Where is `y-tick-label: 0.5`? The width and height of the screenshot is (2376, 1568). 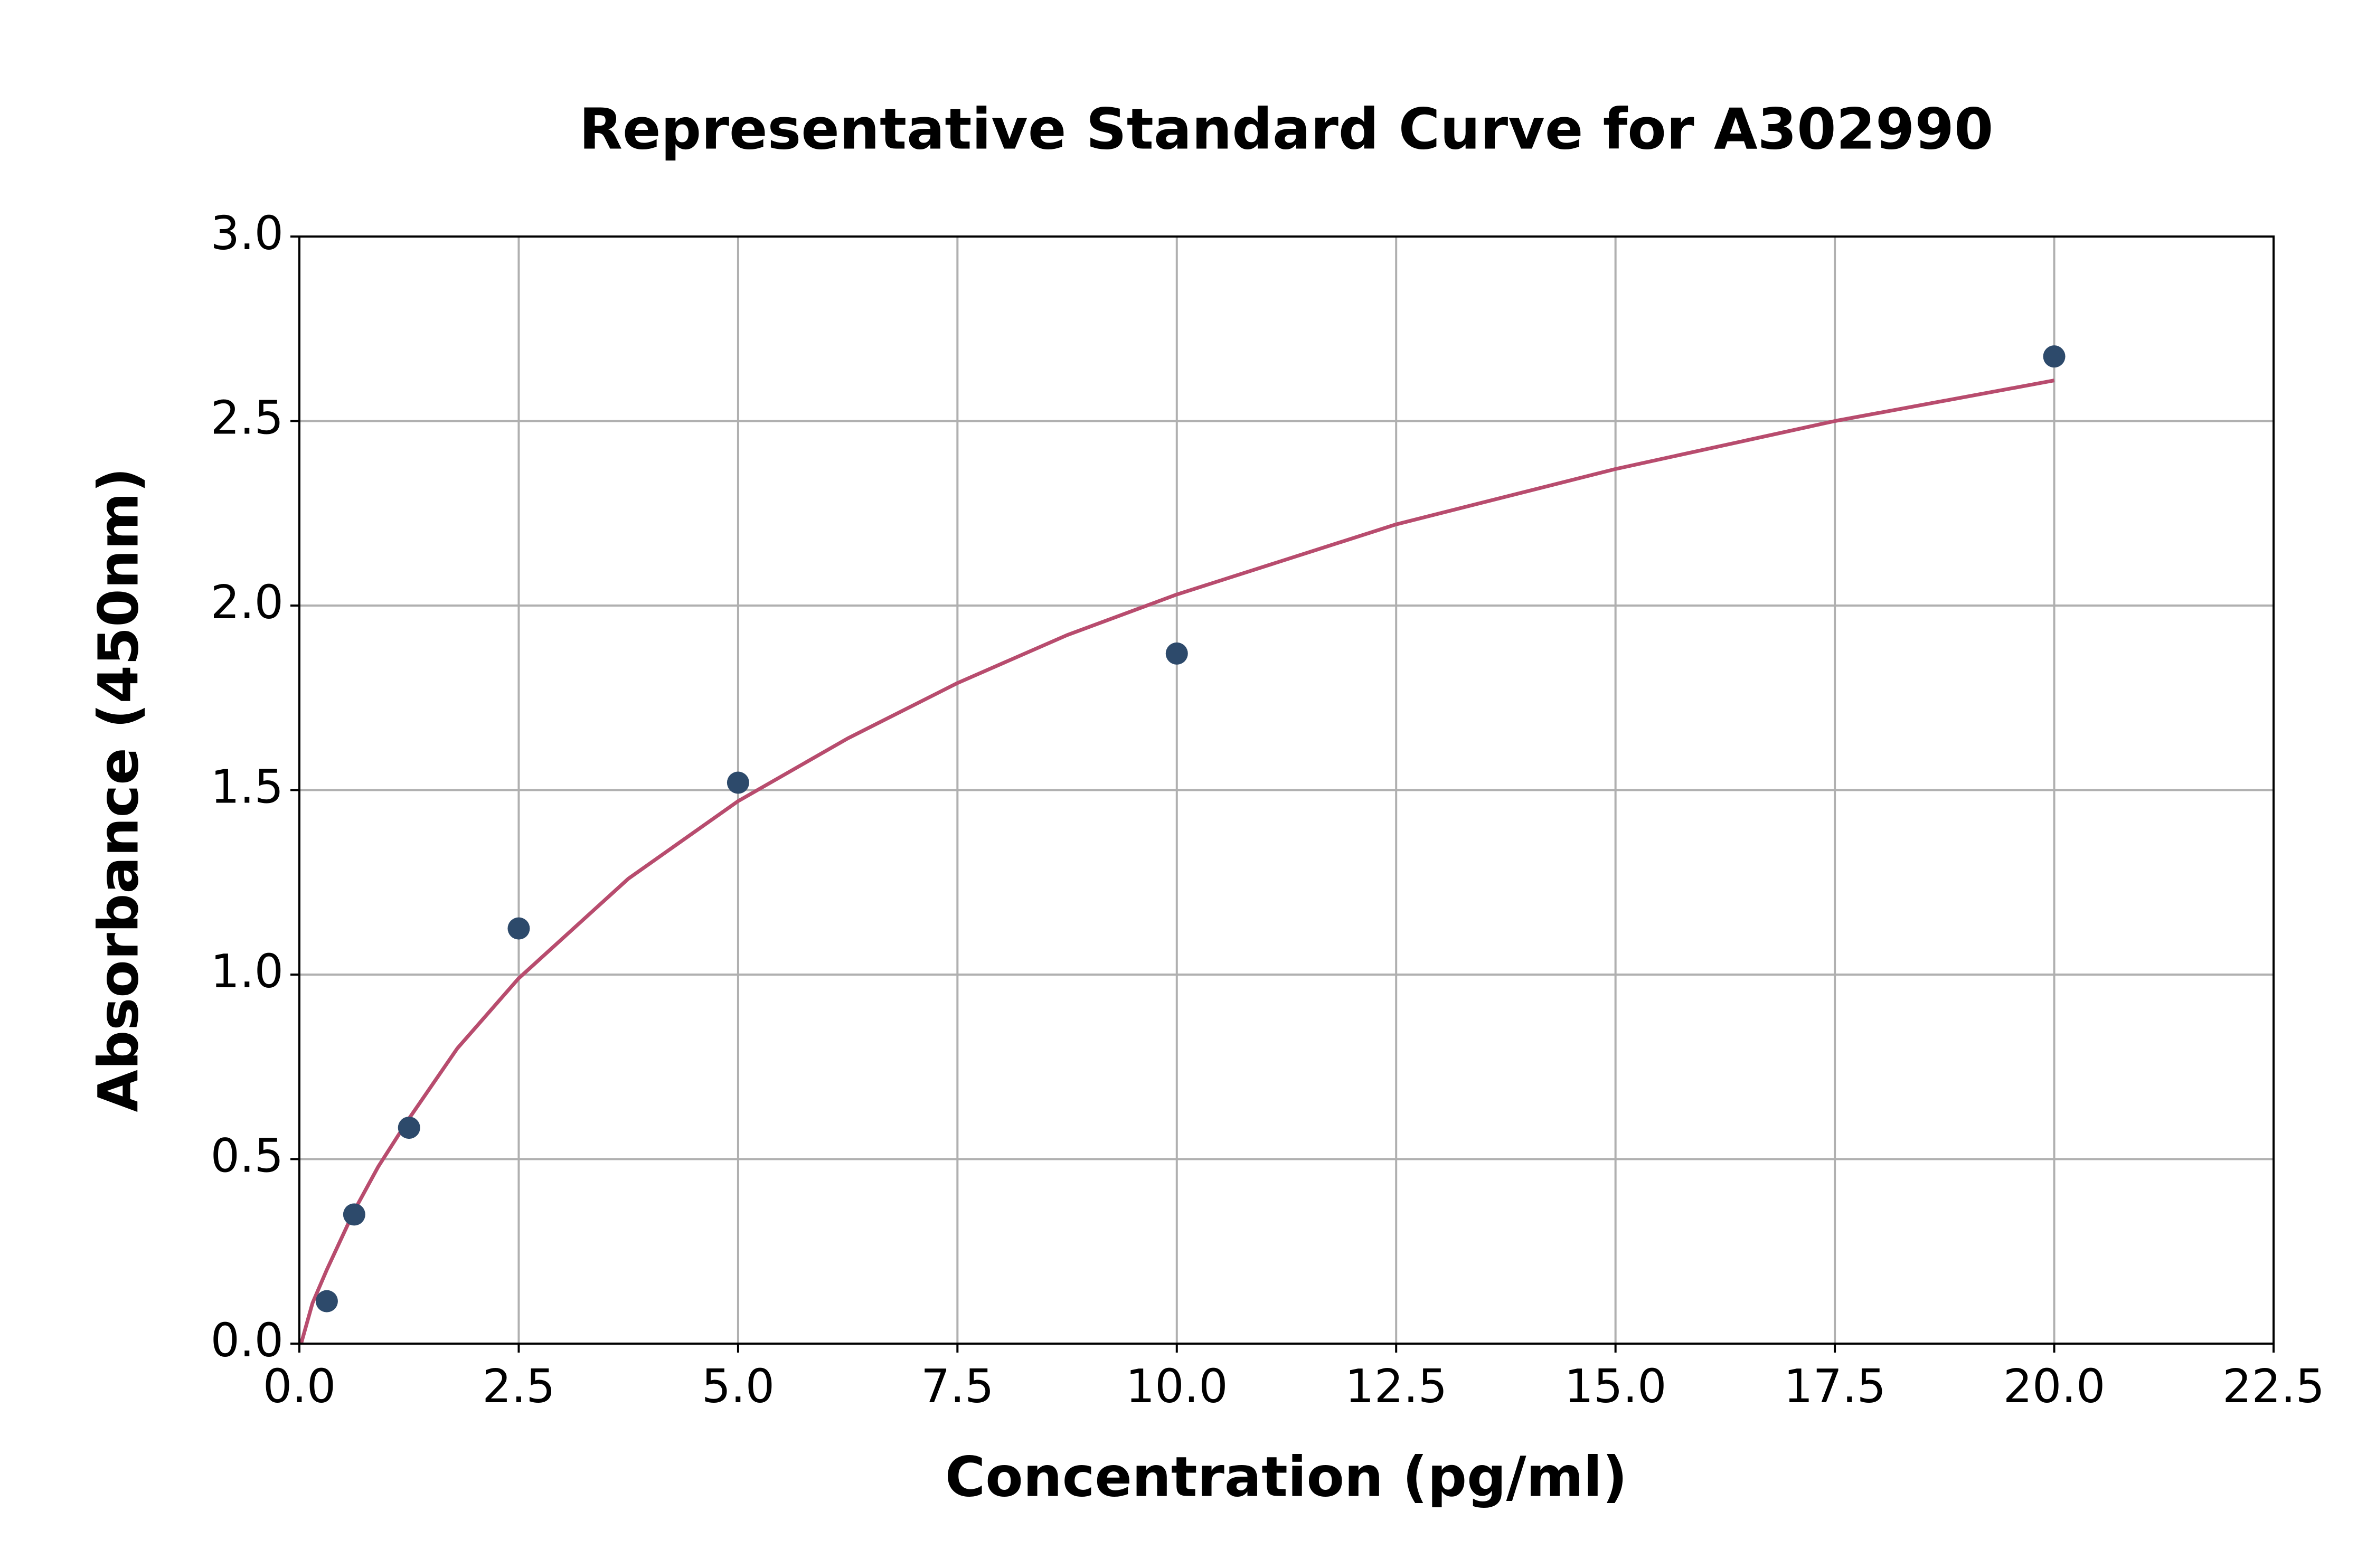
y-tick-label: 0.5 is located at coordinates (247, 1156).